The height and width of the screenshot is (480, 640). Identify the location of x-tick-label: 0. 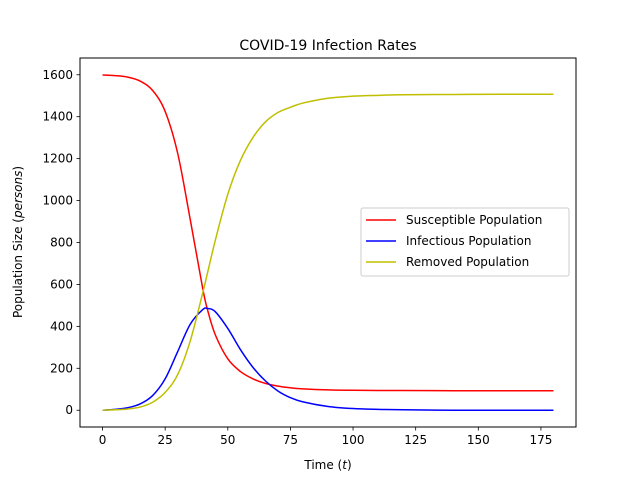
(103, 440).